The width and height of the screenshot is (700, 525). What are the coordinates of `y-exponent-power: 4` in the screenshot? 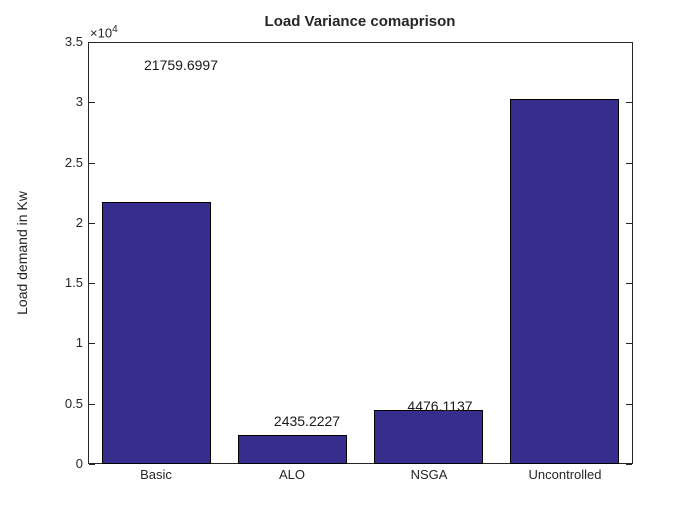 It's located at (115, 29).